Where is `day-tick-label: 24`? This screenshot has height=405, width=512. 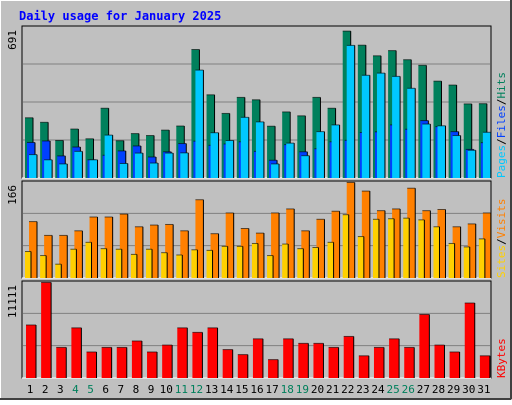 day-tick-label: 24 is located at coordinates (378, 389).